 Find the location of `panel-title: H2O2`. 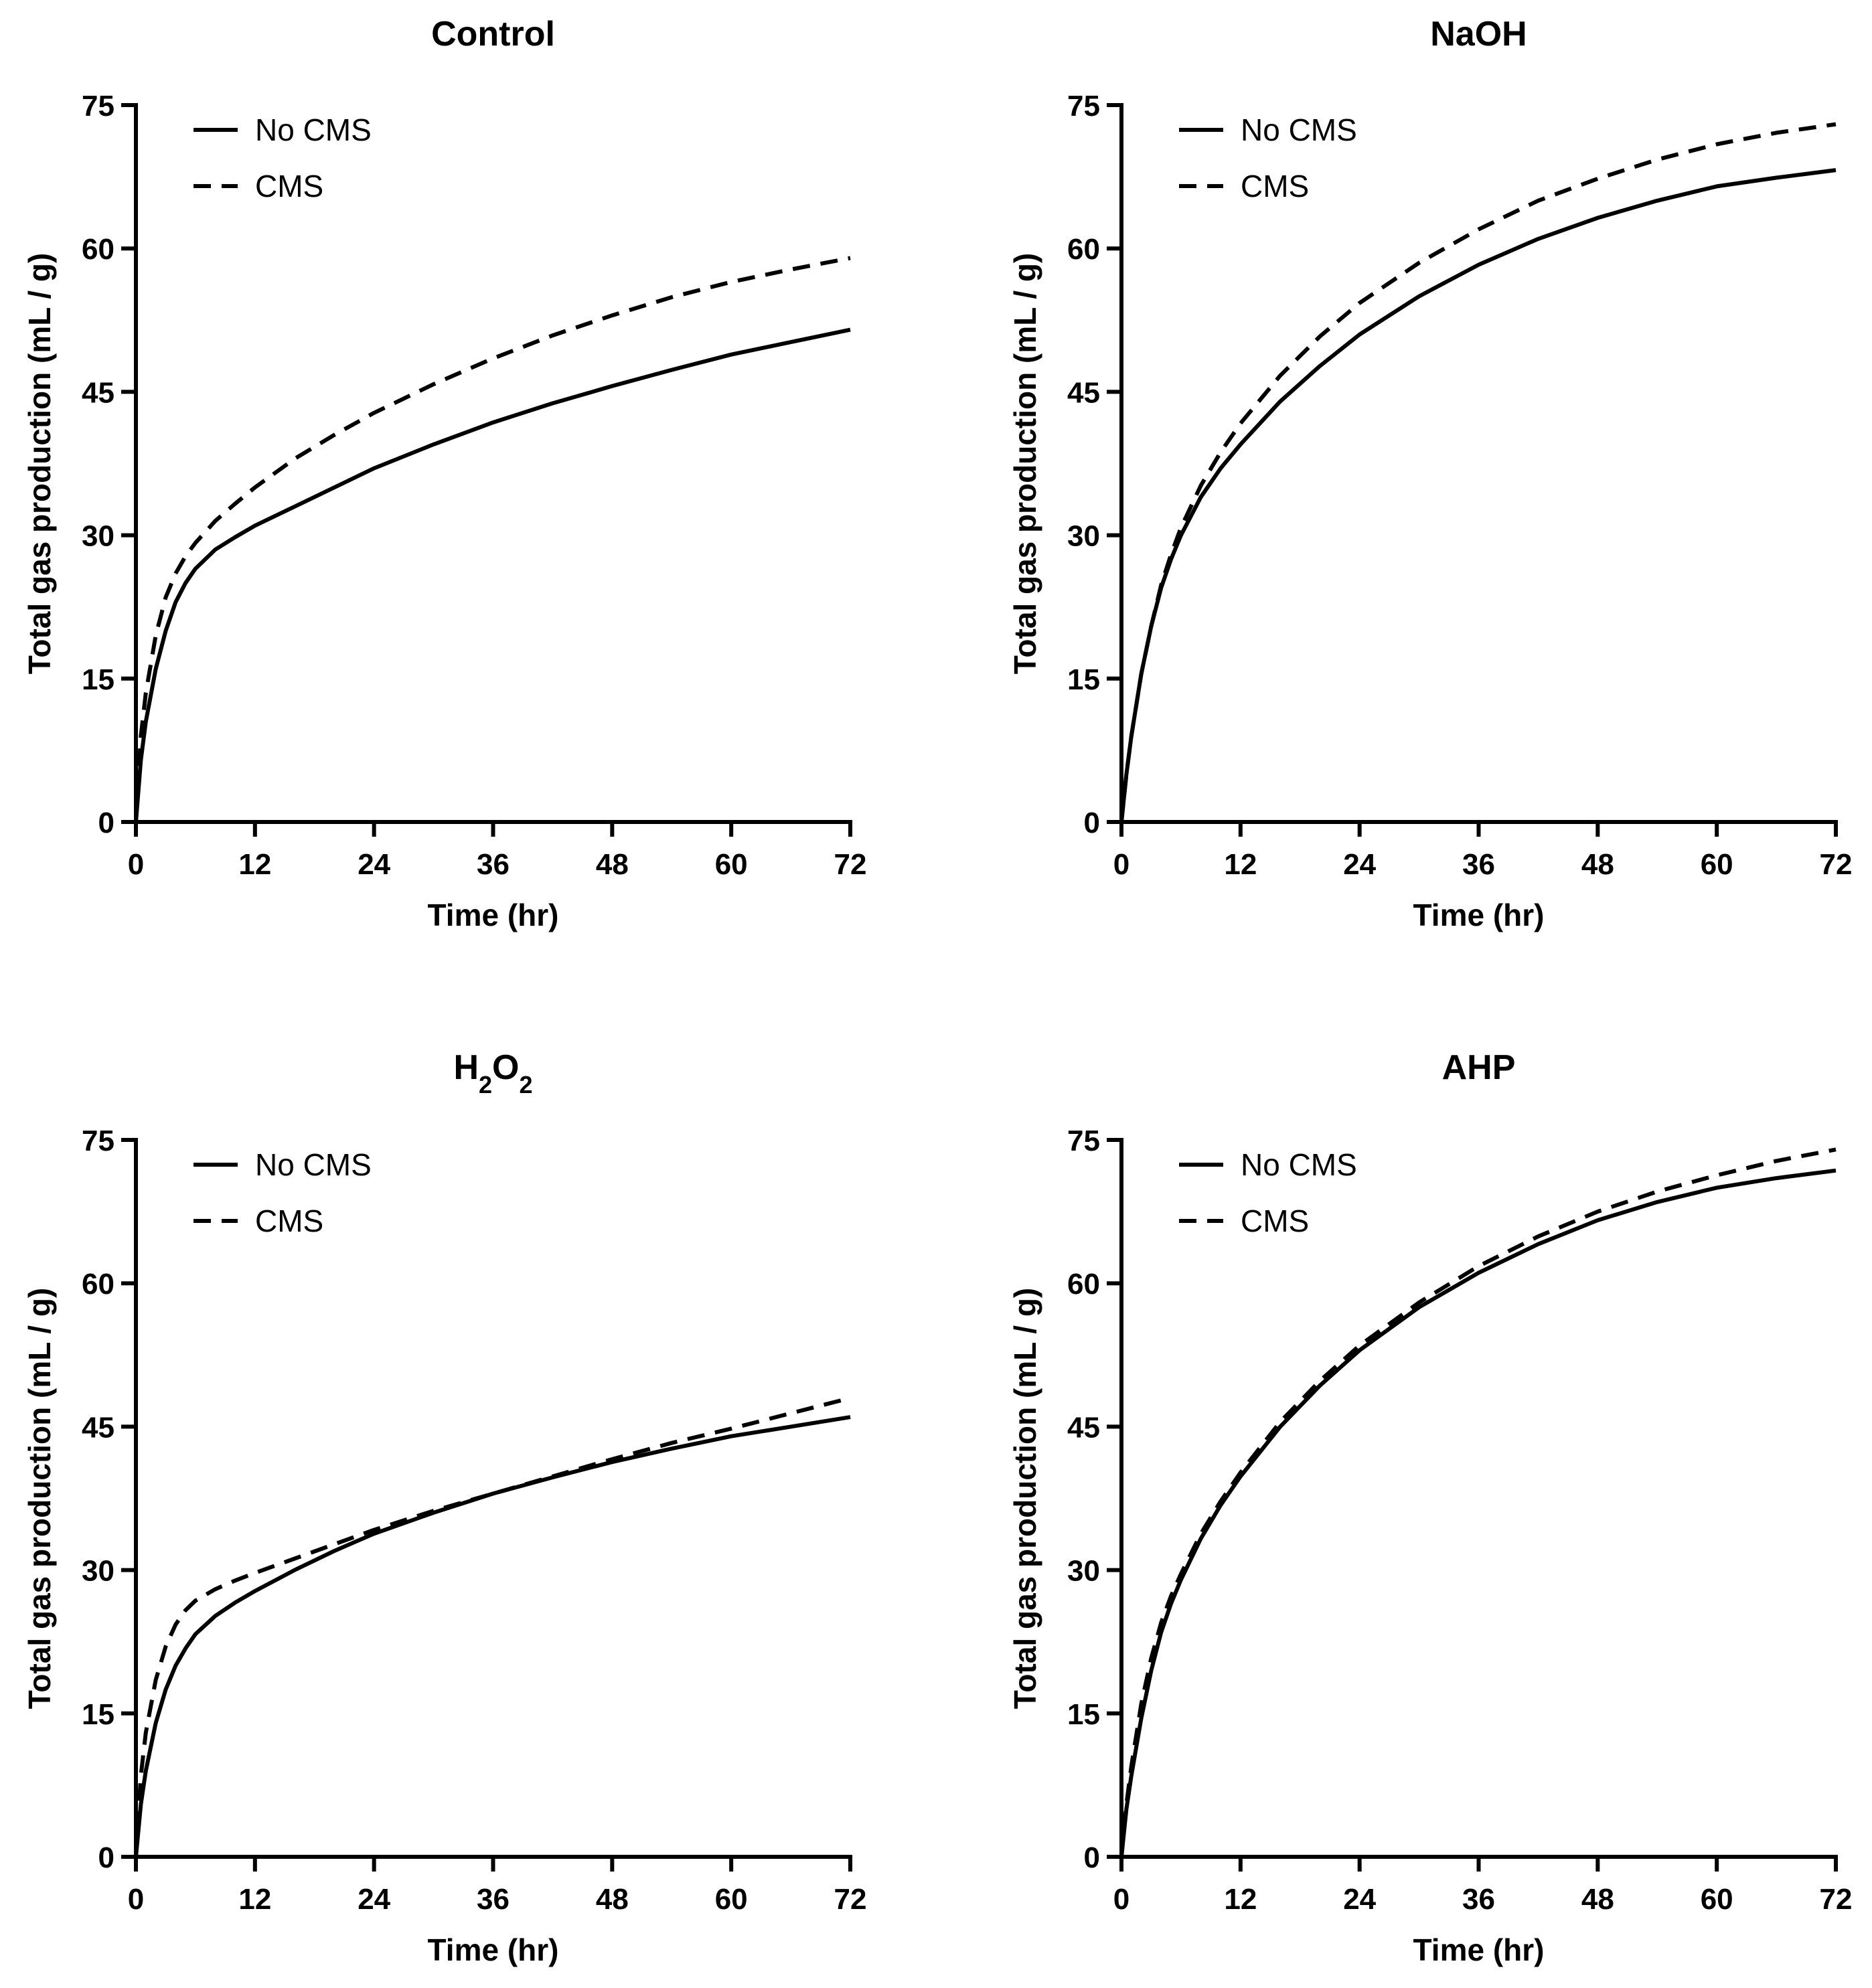

panel-title: H2O2 is located at coordinates (492, 1073).